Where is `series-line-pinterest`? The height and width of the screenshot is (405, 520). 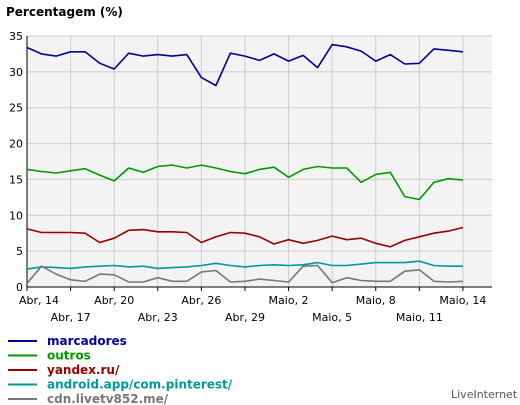
series-line-pinterest is located at coordinates (244, 265).